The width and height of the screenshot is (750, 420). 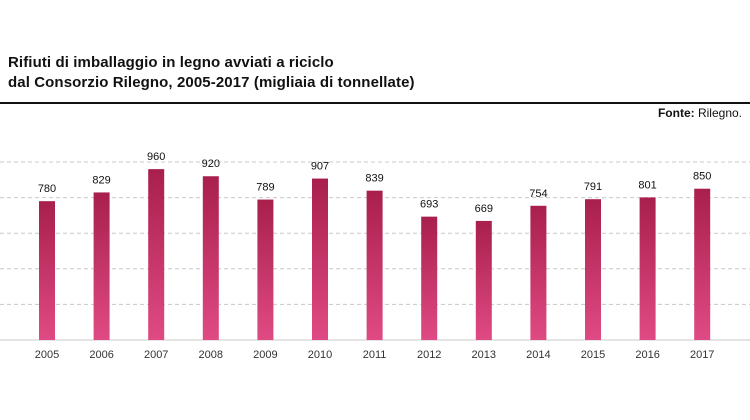 I want to click on x-tick-label-2011: 2011, so click(x=375, y=355).